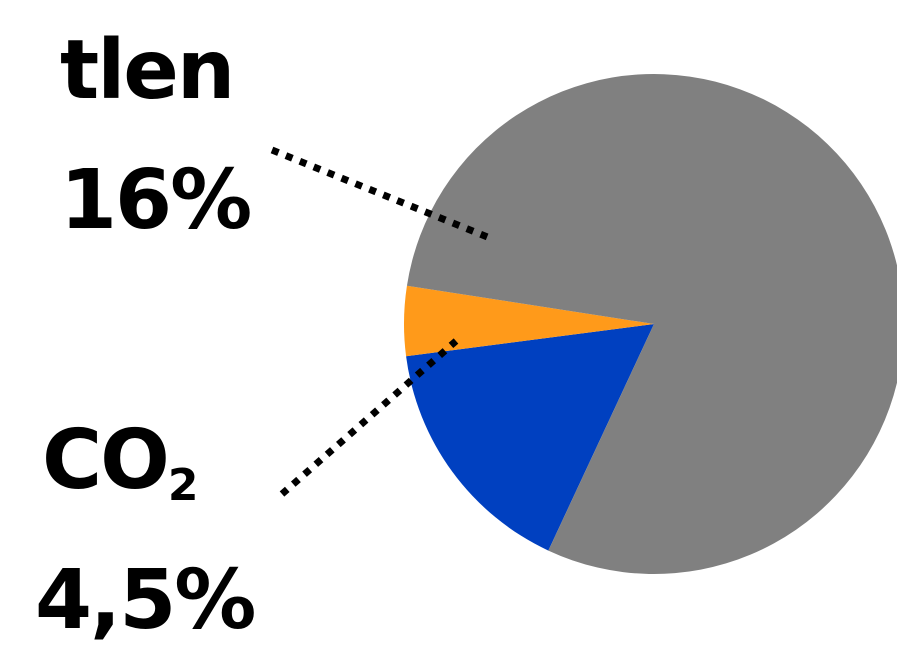 The height and width of the screenshot is (648, 897). What do you see at coordinates (147, 70) in the screenshot?
I see `slice-label-tlen: tlen` at bounding box center [147, 70].